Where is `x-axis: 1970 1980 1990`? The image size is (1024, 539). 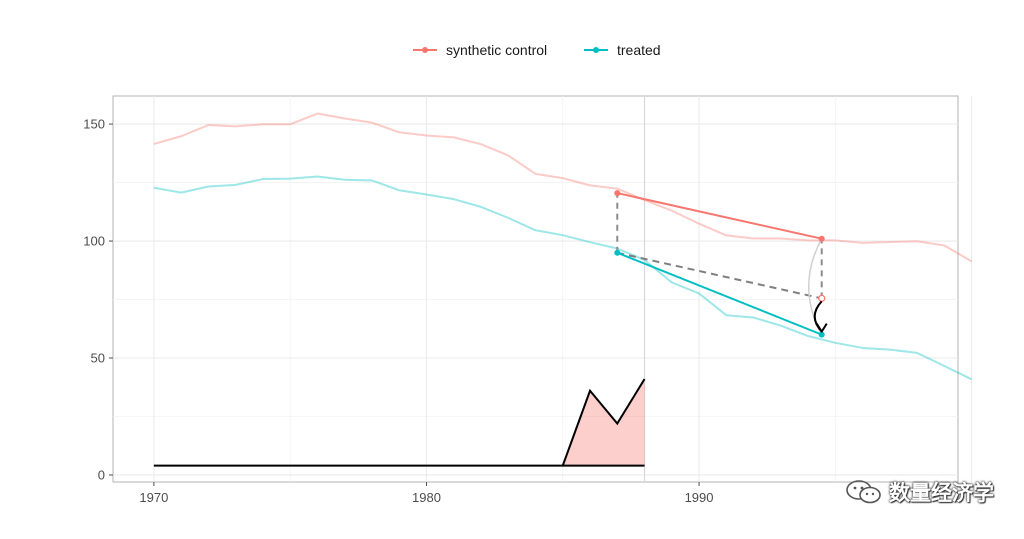 x-axis: 1970 1980 1990 is located at coordinates (426, 493).